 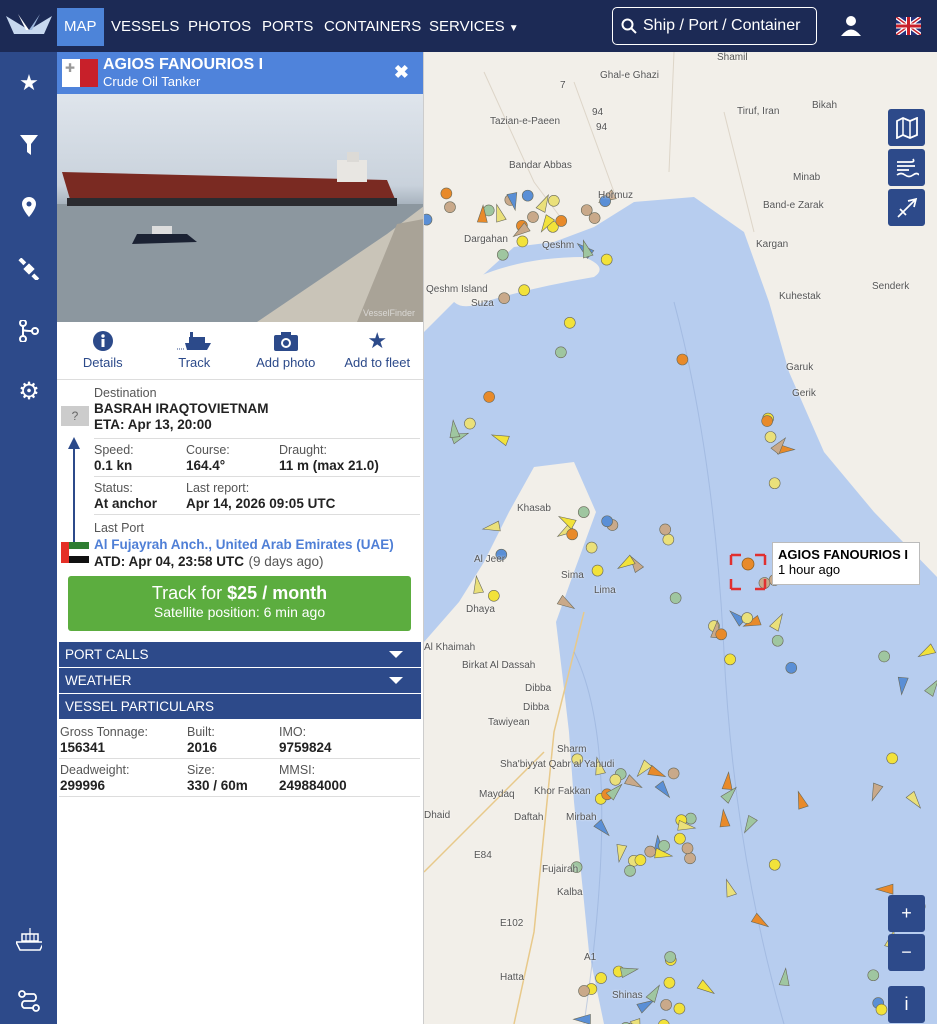 What do you see at coordinates (29, 145) in the screenshot?
I see `filter-icon` at bounding box center [29, 145].